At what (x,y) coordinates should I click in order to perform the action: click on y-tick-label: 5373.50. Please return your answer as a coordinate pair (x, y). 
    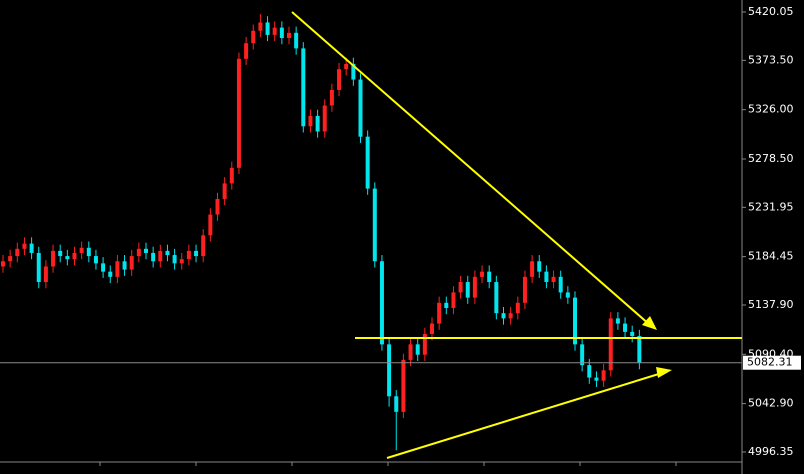
    Looking at the image, I should click on (771, 59).